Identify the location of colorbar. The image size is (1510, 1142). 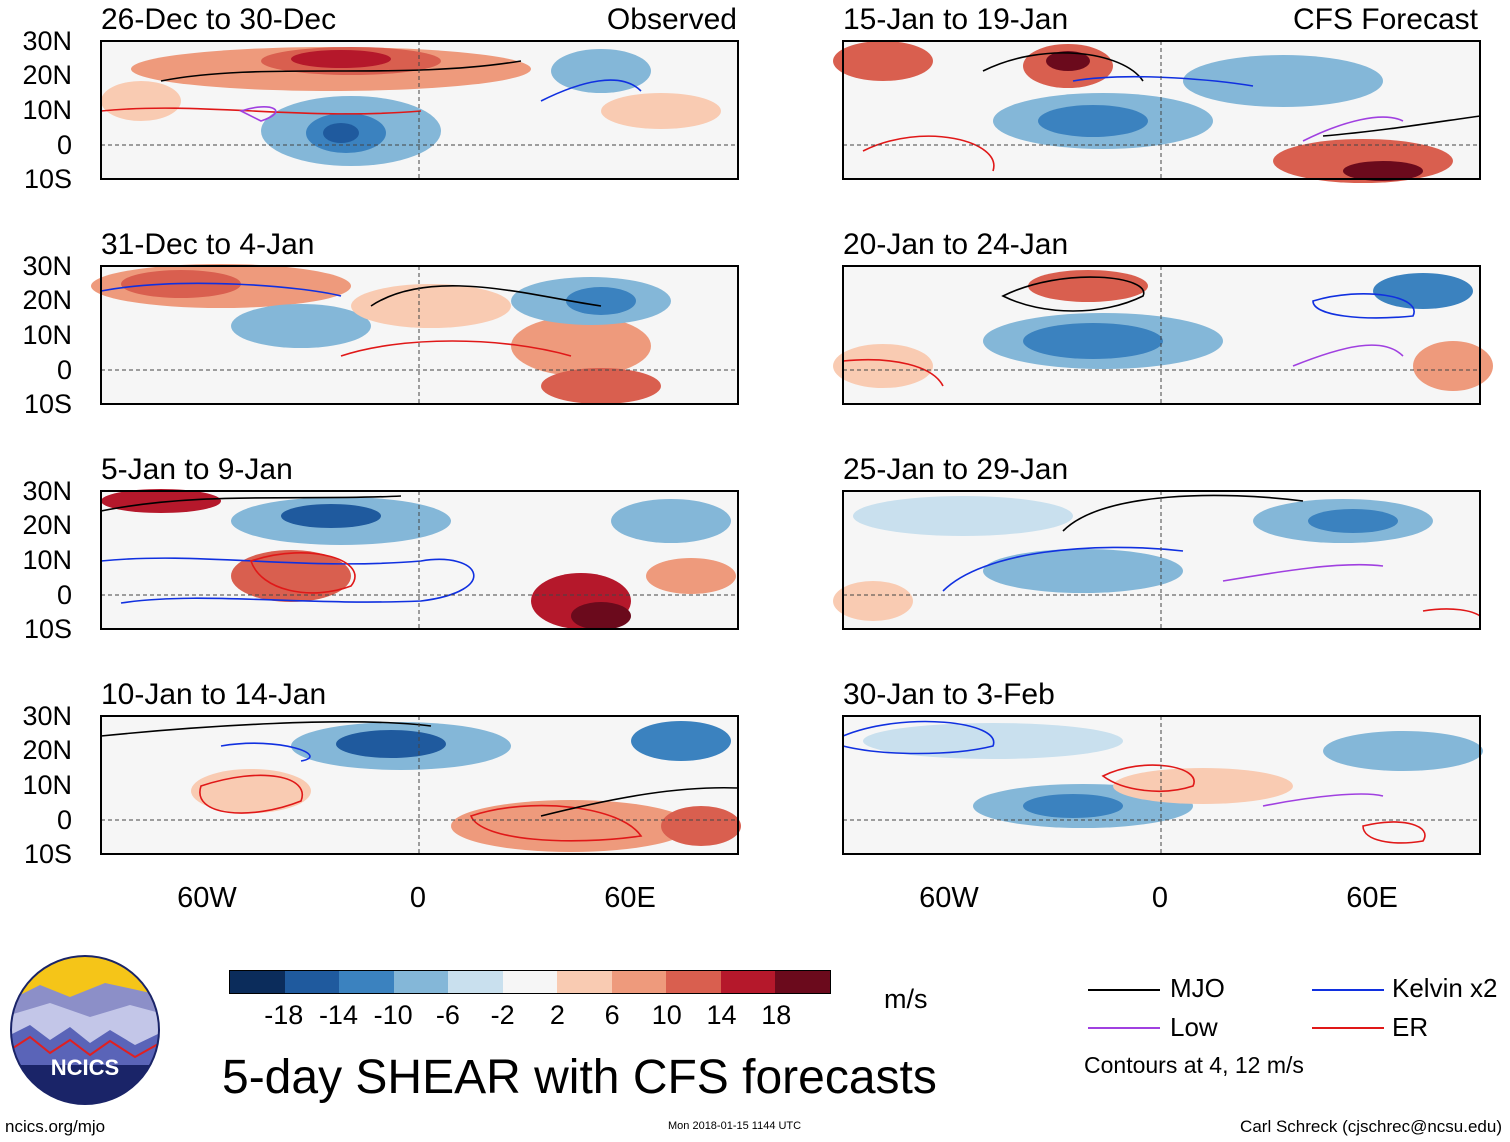
(530, 982).